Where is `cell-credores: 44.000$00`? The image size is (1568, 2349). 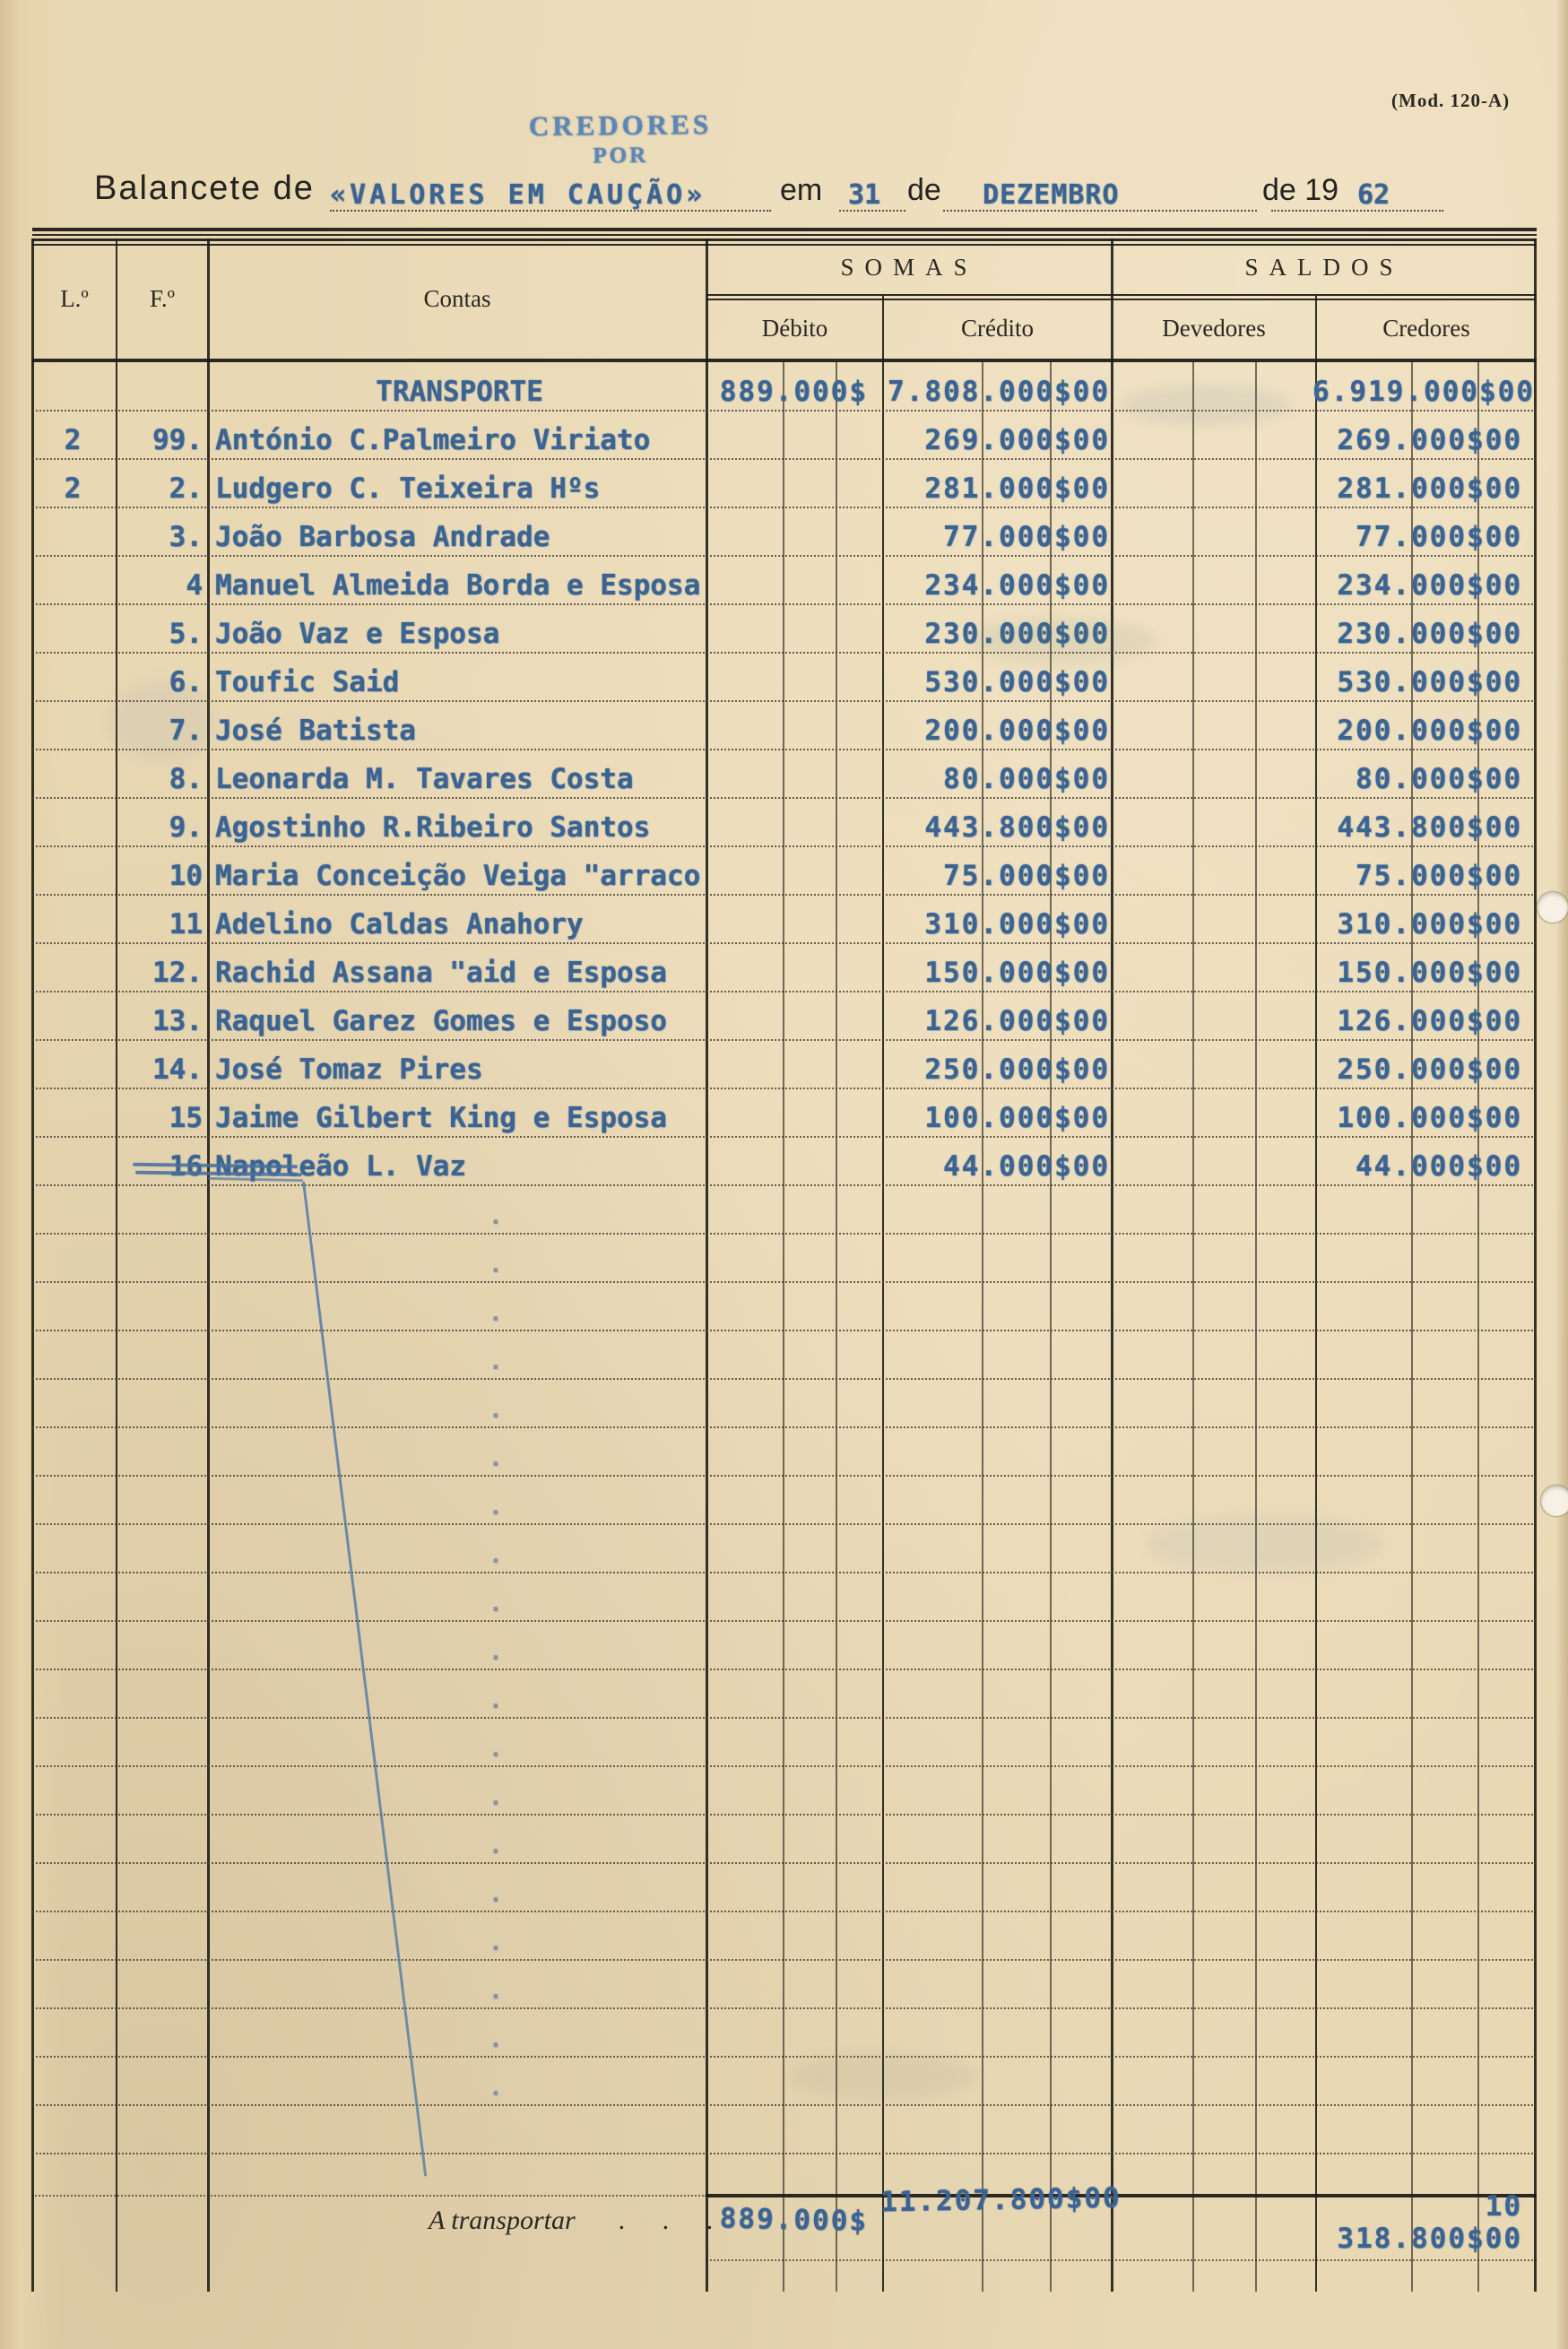 cell-credores: 44.000$00 is located at coordinates (1439, 1166).